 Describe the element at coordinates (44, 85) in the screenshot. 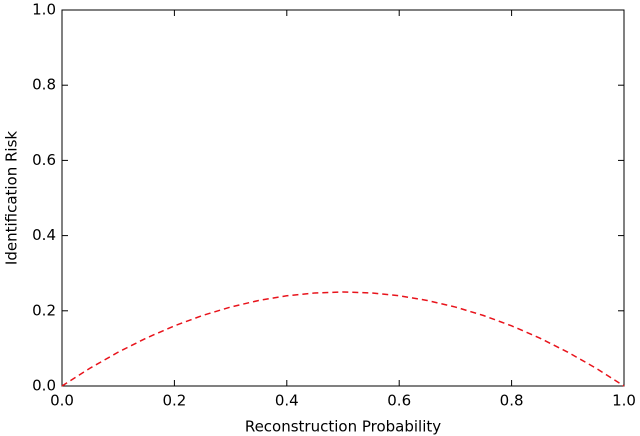

I see `y-tick-label: 0.8` at that location.